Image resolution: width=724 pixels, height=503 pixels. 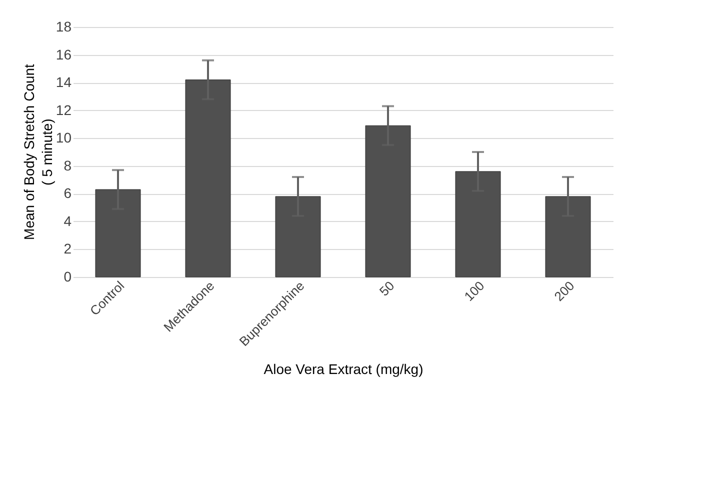 What do you see at coordinates (68, 165) in the screenshot?
I see `y-tick-label: 8` at bounding box center [68, 165].